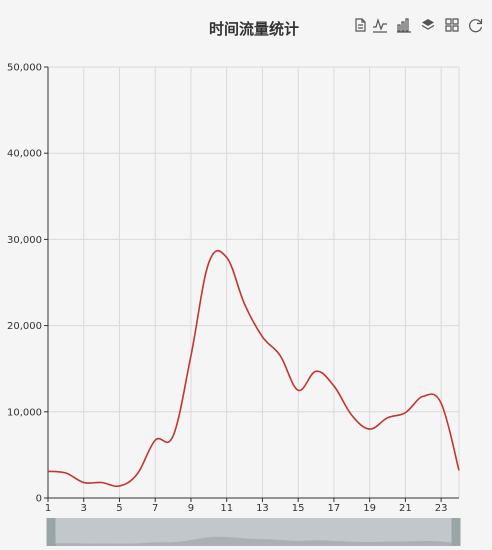 The height and width of the screenshot is (550, 492). Describe the element at coordinates (24, 154) in the screenshot. I see `y-tick-label: 40,000` at that location.